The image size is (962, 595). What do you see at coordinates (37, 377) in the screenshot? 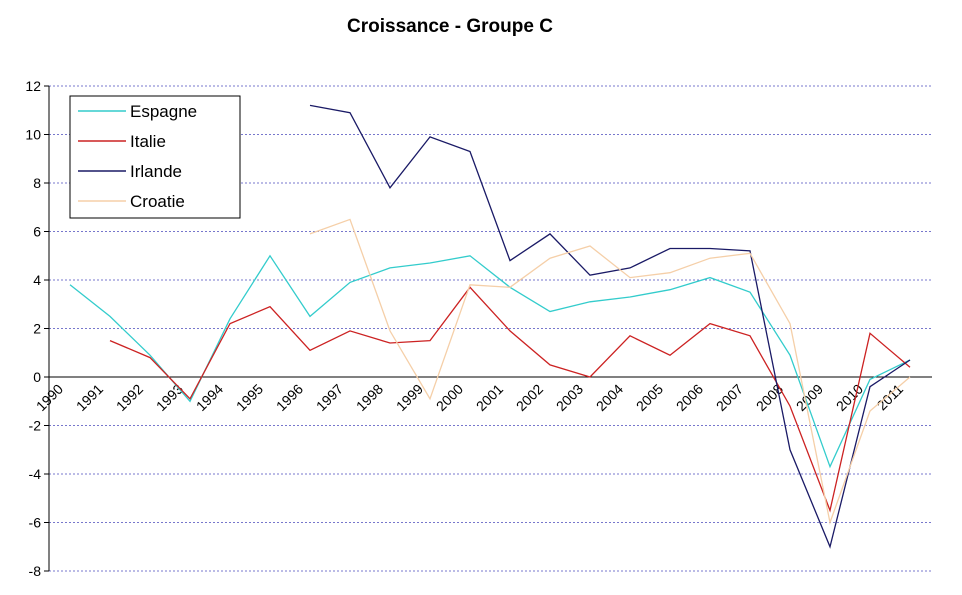
I see `y-tick-label: 0` at bounding box center [37, 377].